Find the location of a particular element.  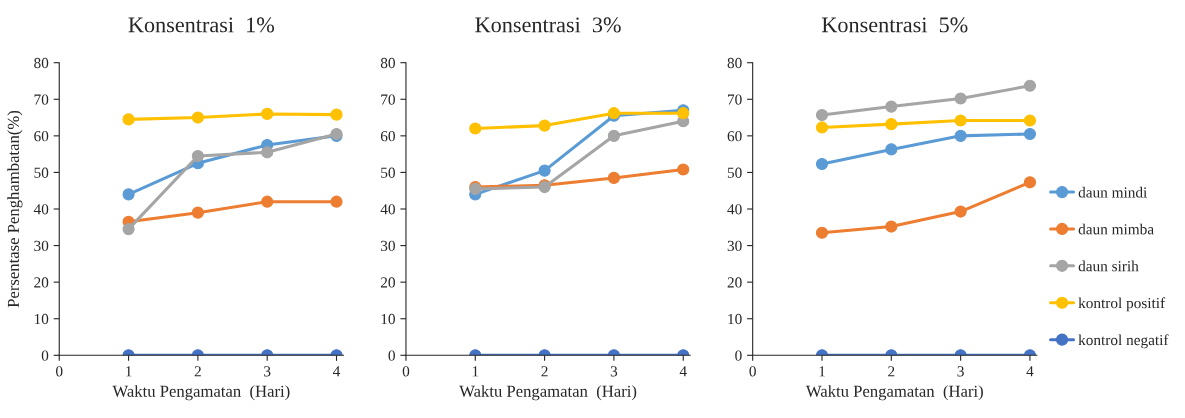

legend-label: kontrol negatif is located at coordinates (1123, 341).